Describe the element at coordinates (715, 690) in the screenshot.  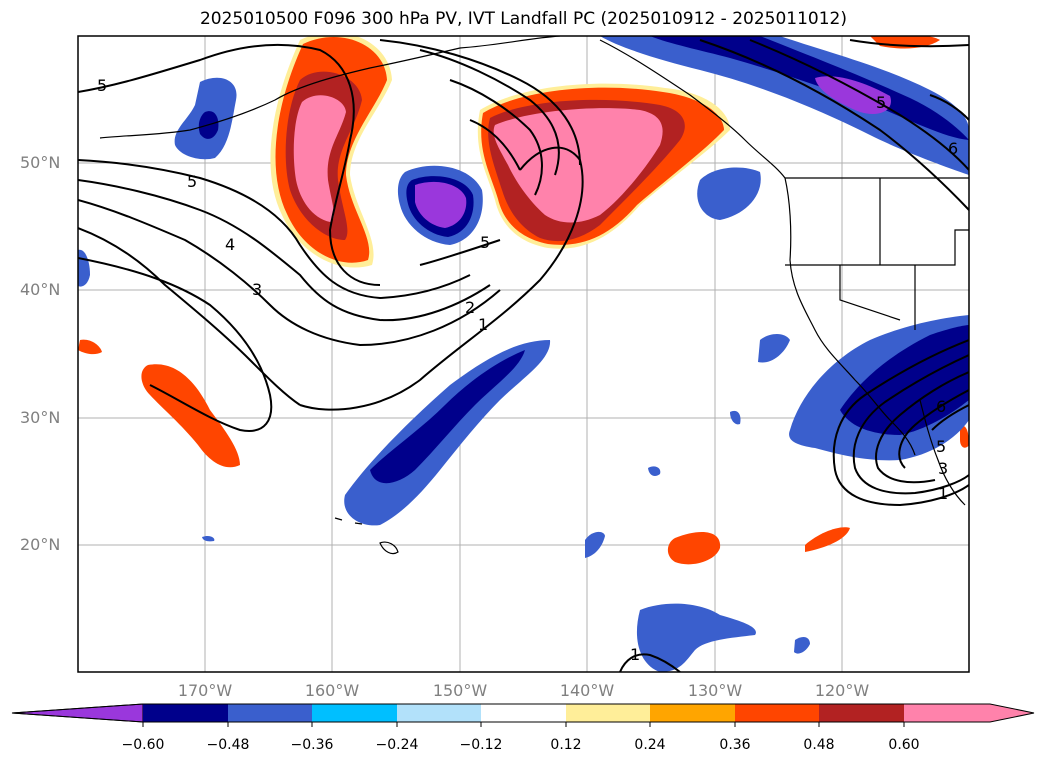
I see `lon-label: 130°W` at that location.